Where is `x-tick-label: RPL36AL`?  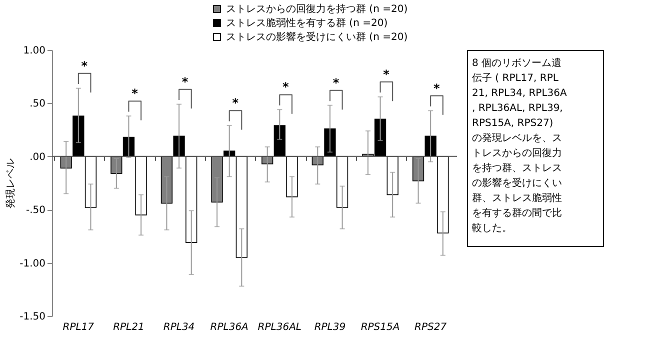 x-tick-label: RPL36AL is located at coordinates (280, 327).